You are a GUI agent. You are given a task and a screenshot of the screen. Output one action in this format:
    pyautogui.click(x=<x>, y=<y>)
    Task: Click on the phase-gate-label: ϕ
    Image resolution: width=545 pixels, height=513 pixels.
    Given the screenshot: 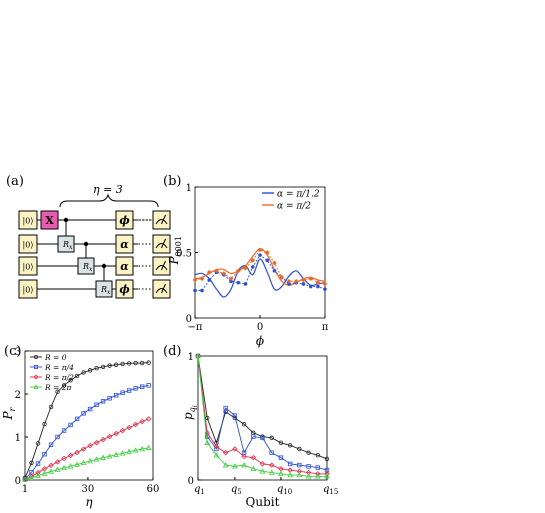 What is the action you would take?
    pyautogui.click(x=124, y=289)
    